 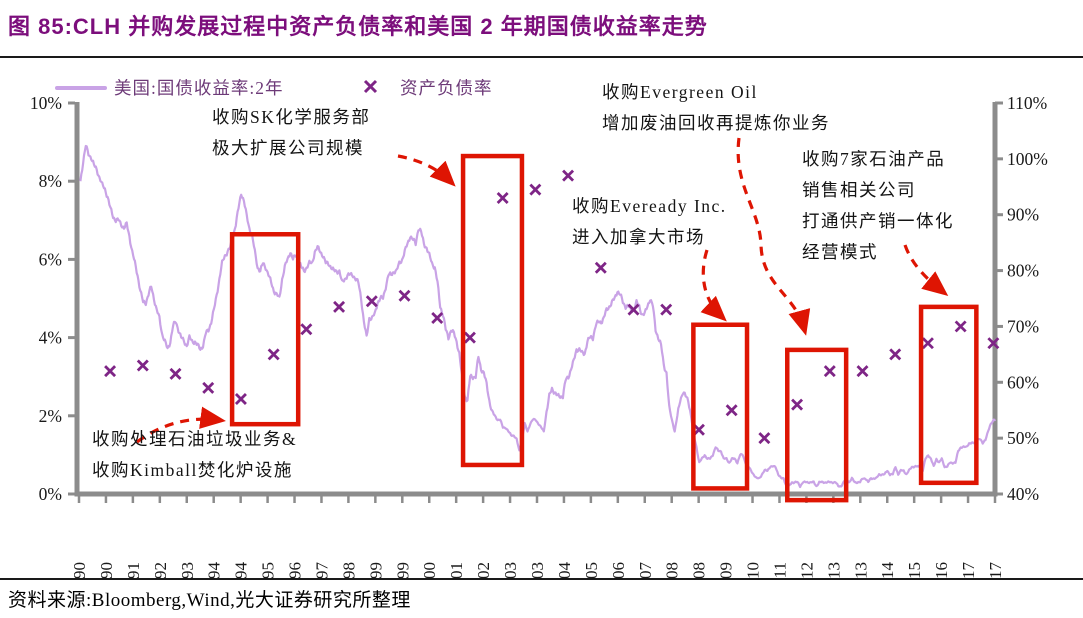 What do you see at coordinates (645, 570) in the screenshot?
I see `x-axis-tick-label: 2007` at bounding box center [645, 570].